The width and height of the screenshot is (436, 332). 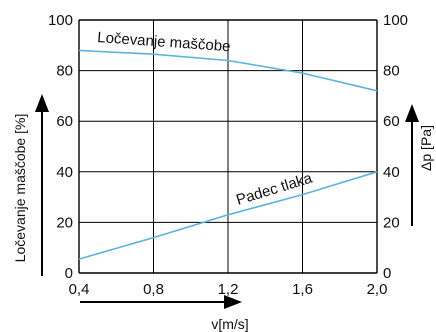 I want to click on y-left-tick-label: 80, so click(x=64, y=71).